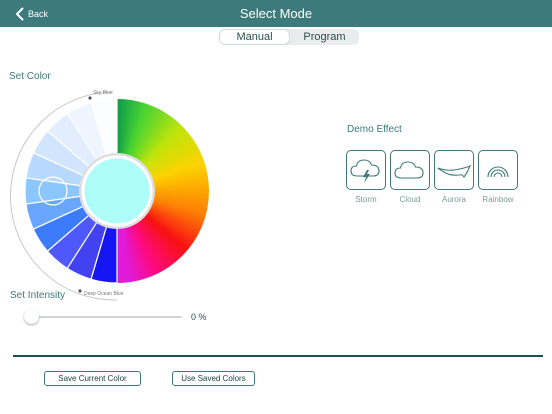  Describe the element at coordinates (20, 14) in the screenshot. I see `chevron-left-icon` at that location.